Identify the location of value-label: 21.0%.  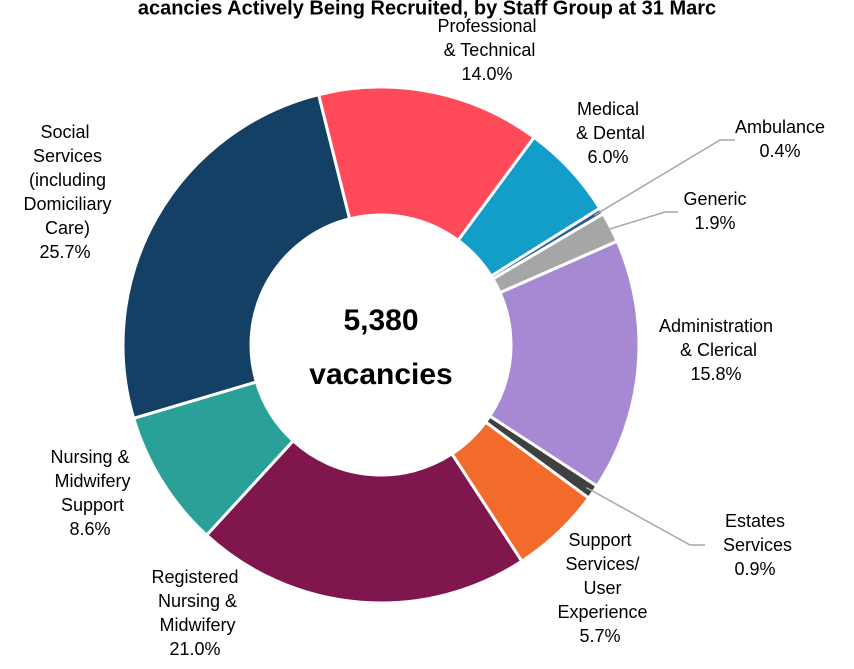
(194, 649).